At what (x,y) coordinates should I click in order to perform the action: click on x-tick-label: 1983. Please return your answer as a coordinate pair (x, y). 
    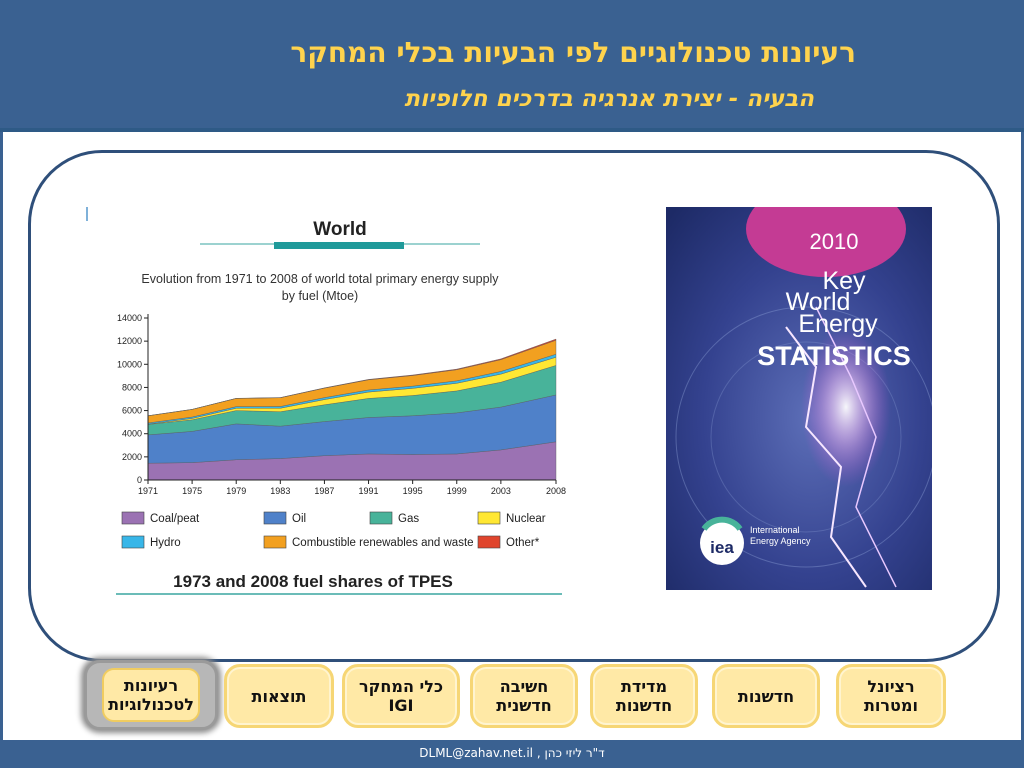
    Looking at the image, I should click on (280, 491).